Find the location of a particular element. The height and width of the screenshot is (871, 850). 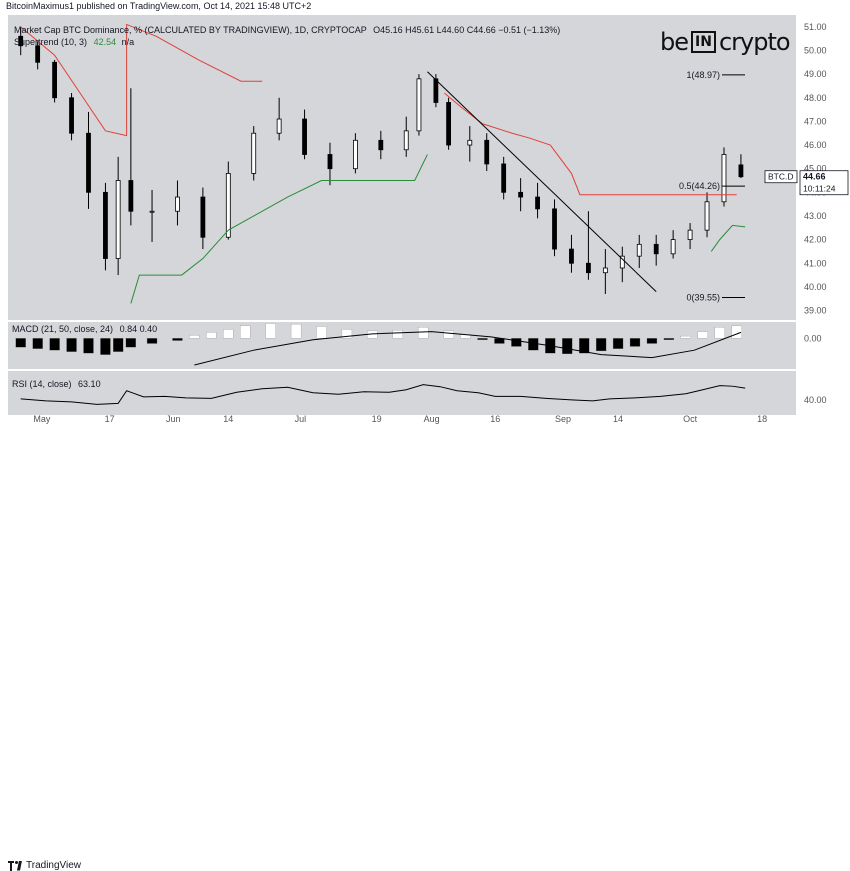

price-tick-label: 47.00 is located at coordinates (815, 121).